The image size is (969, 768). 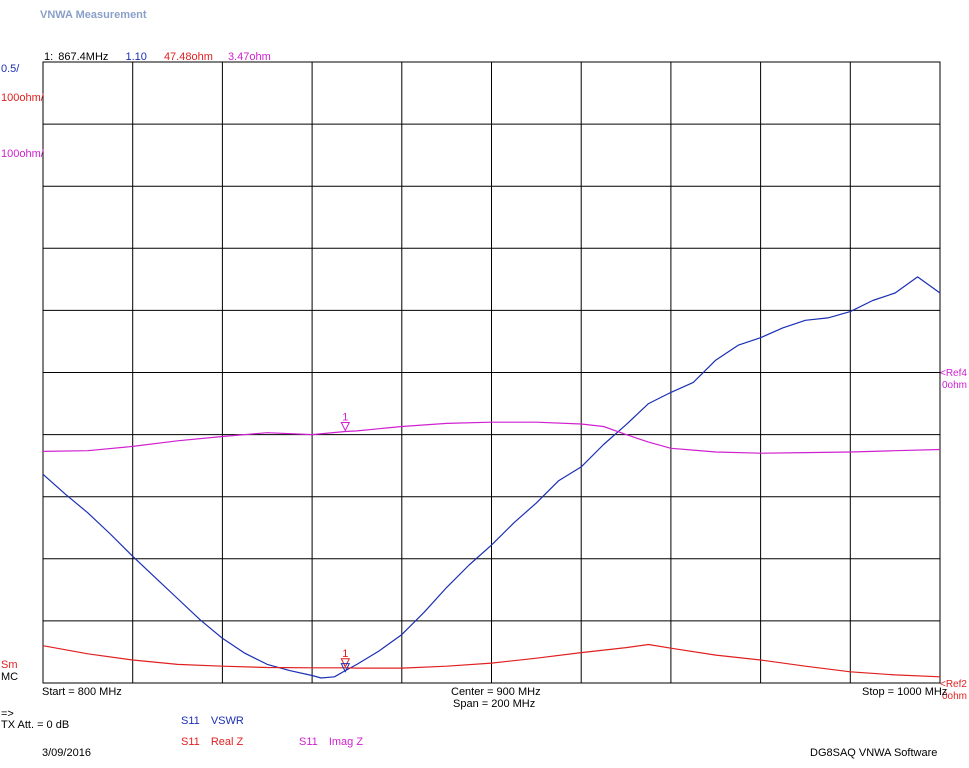 What do you see at coordinates (227, 742) in the screenshot?
I see `legend-real-z-name: Real Z` at bounding box center [227, 742].